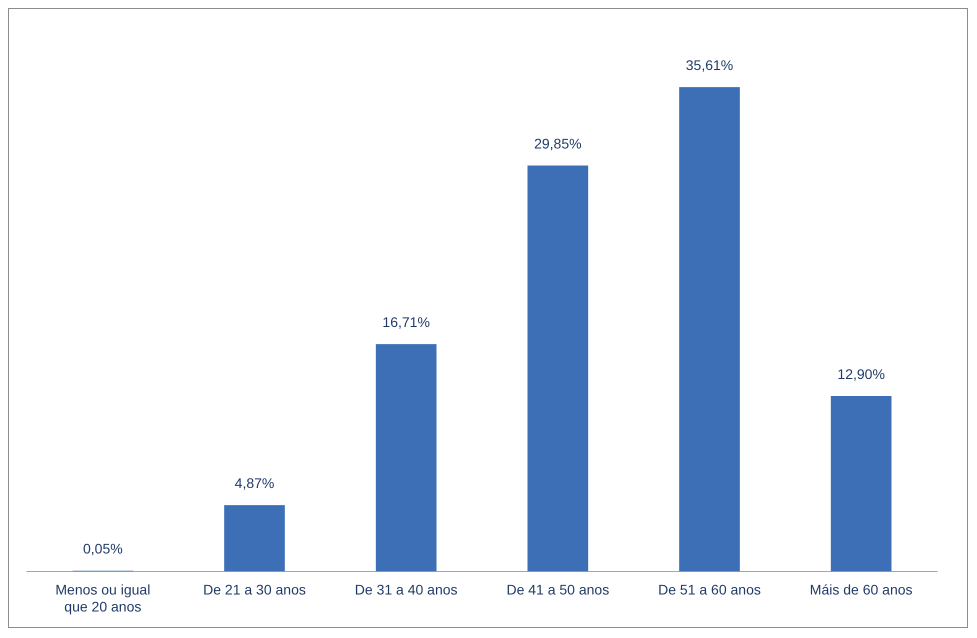 The width and height of the screenshot is (977, 638). What do you see at coordinates (861, 374) in the screenshot?
I see `data-label: 12,90%` at bounding box center [861, 374].